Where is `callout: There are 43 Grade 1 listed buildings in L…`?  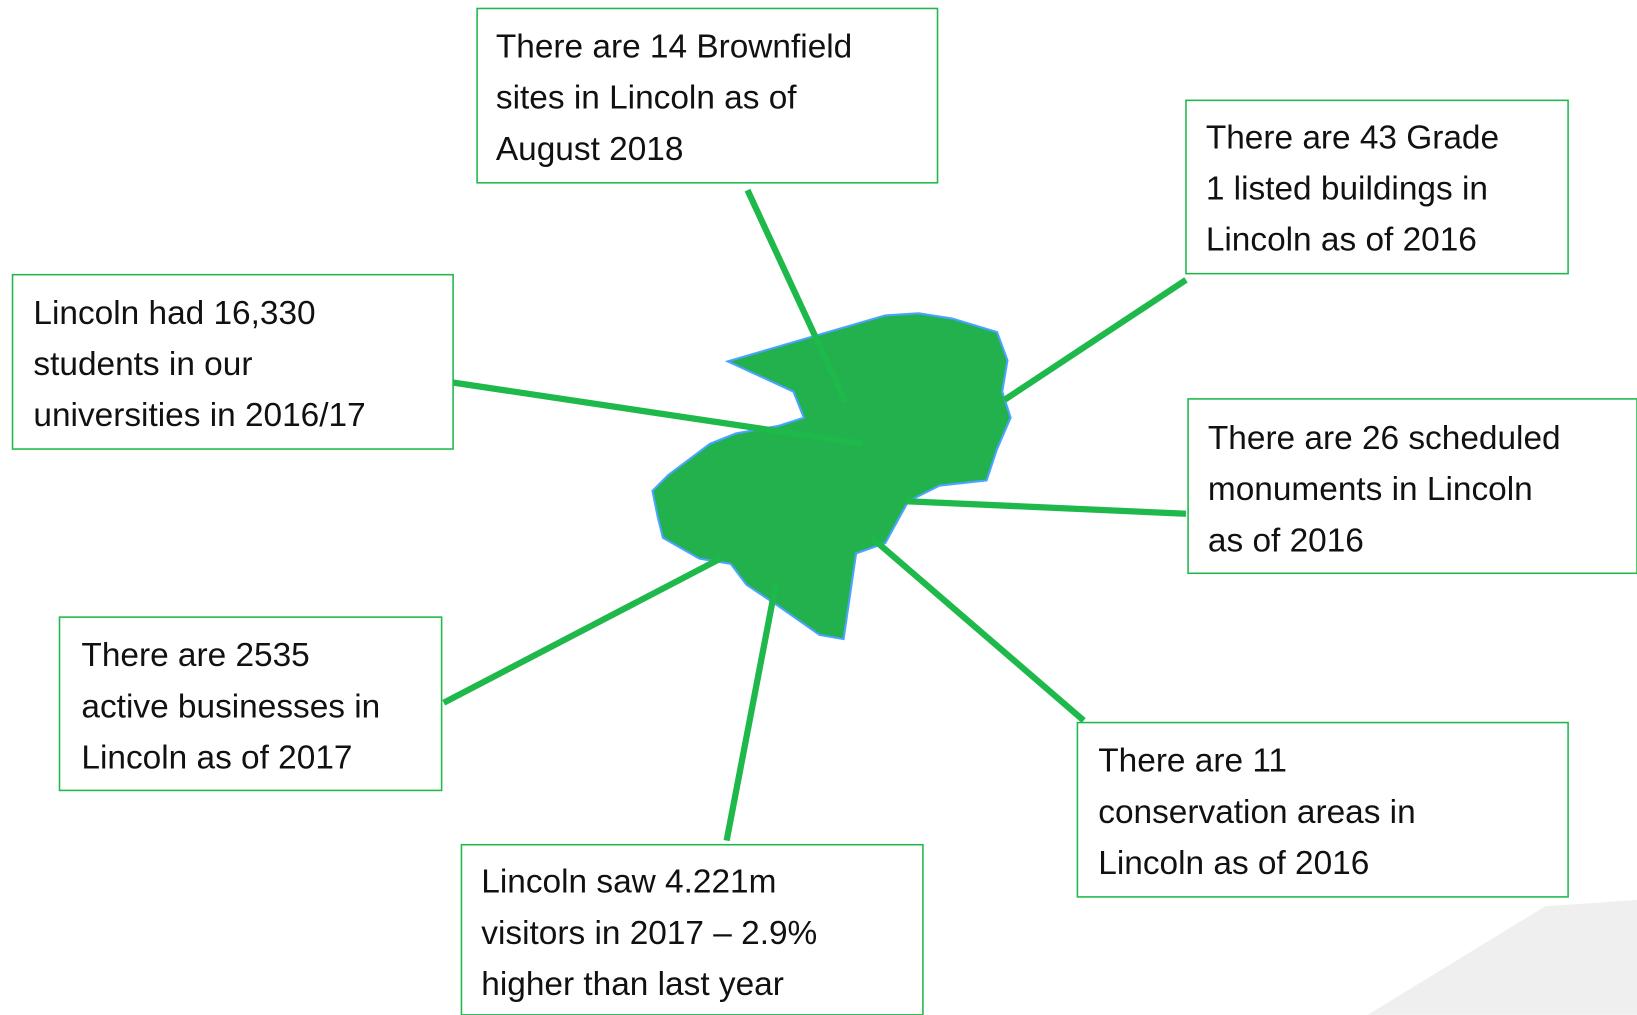
callout: There are 43 Grade 1 listed buildings in L… is located at coordinates (1377, 187).